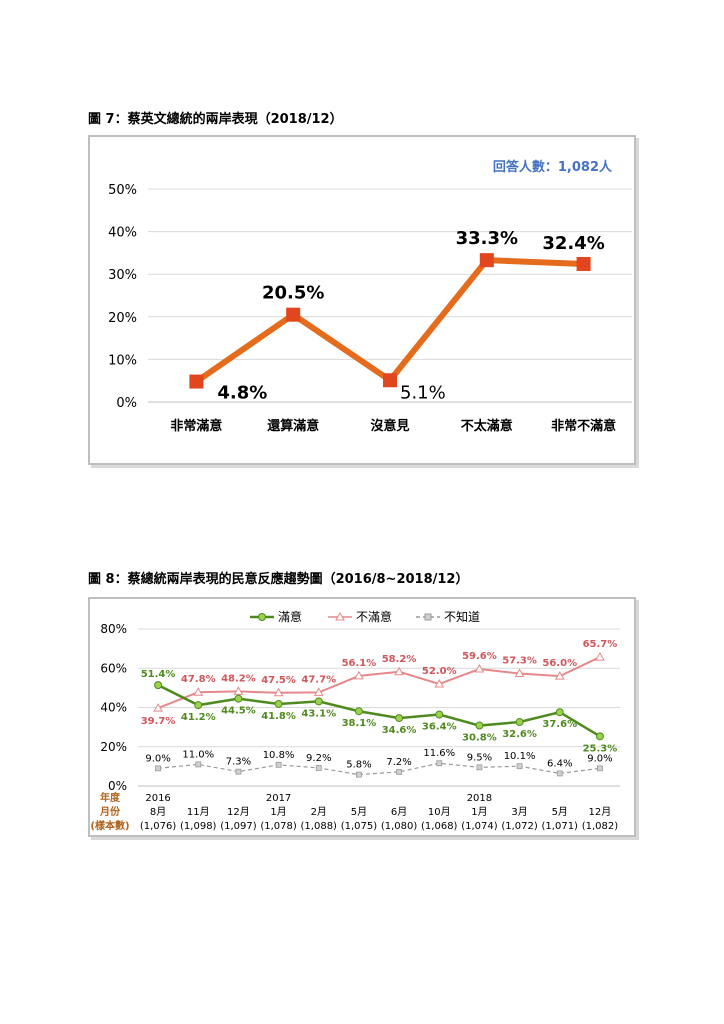 The image size is (724, 1024). What do you see at coordinates (439, 812) in the screenshot?
I see `x-month-label: 10月` at bounding box center [439, 812].